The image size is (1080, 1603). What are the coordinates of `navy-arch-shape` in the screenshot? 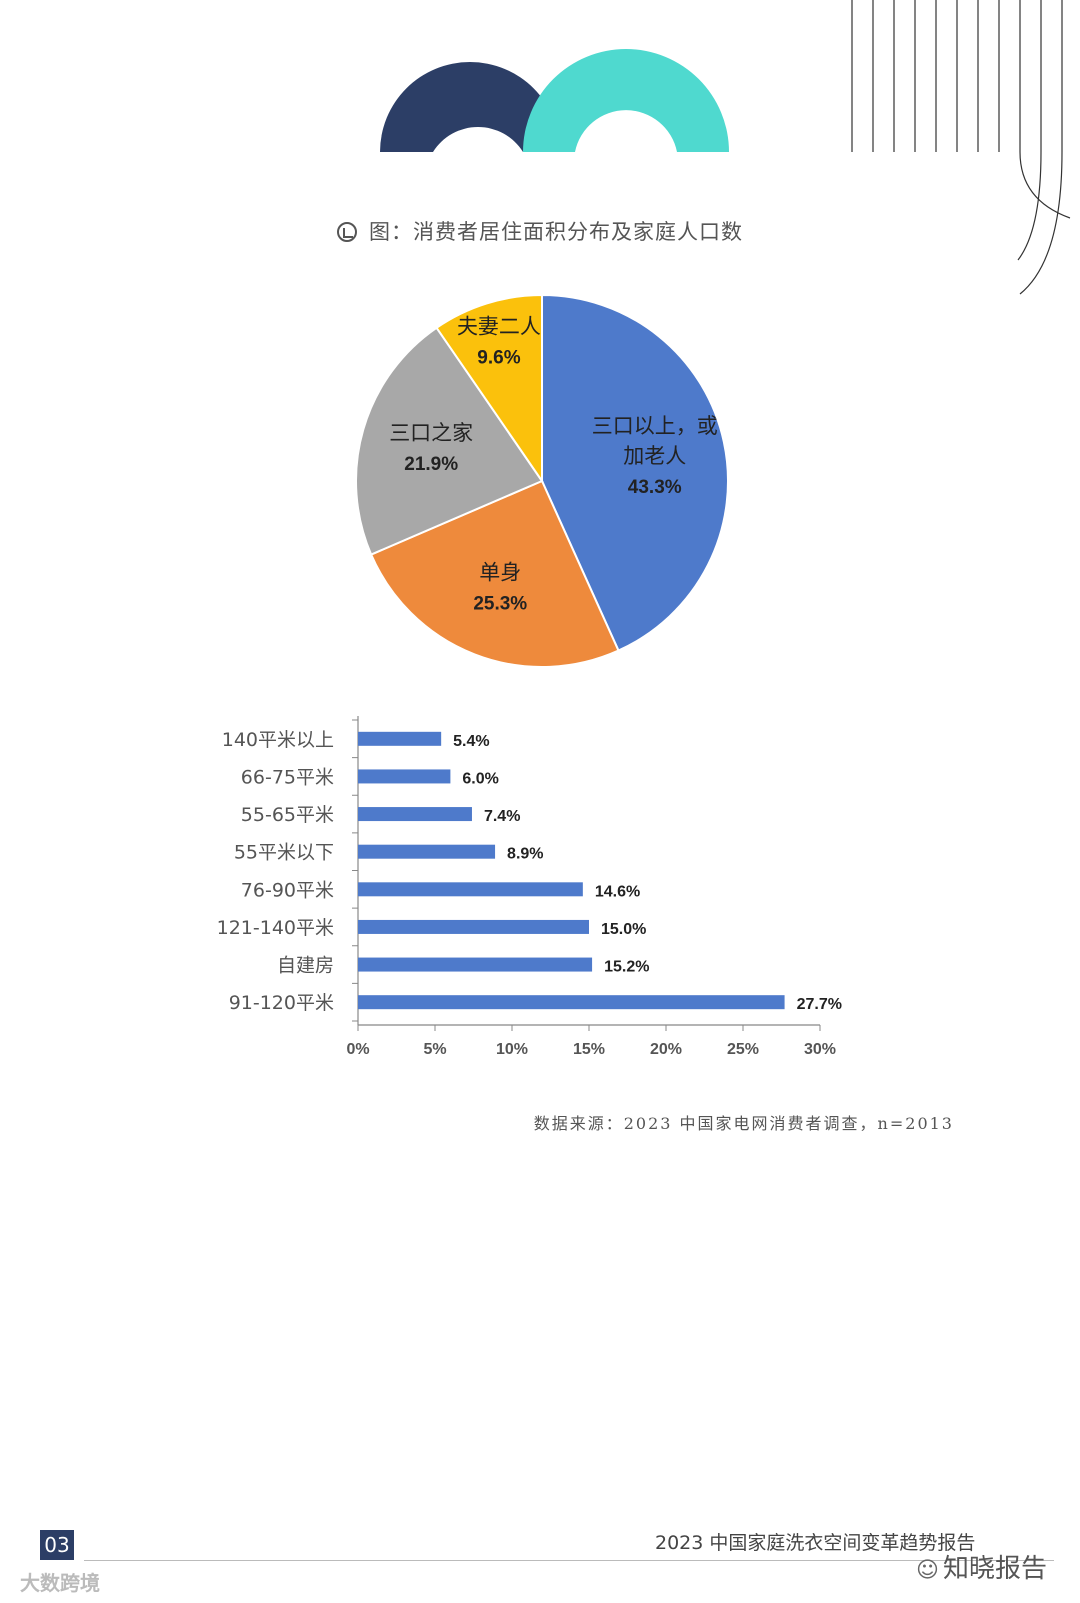 It's located at (470, 107).